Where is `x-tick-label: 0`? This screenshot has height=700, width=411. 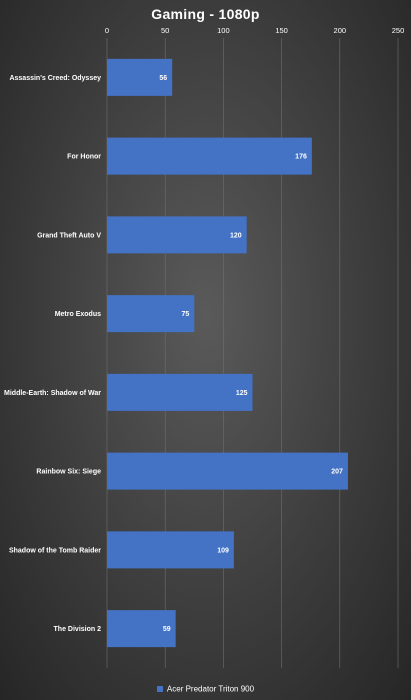 x-tick-label: 0 is located at coordinates (107, 30).